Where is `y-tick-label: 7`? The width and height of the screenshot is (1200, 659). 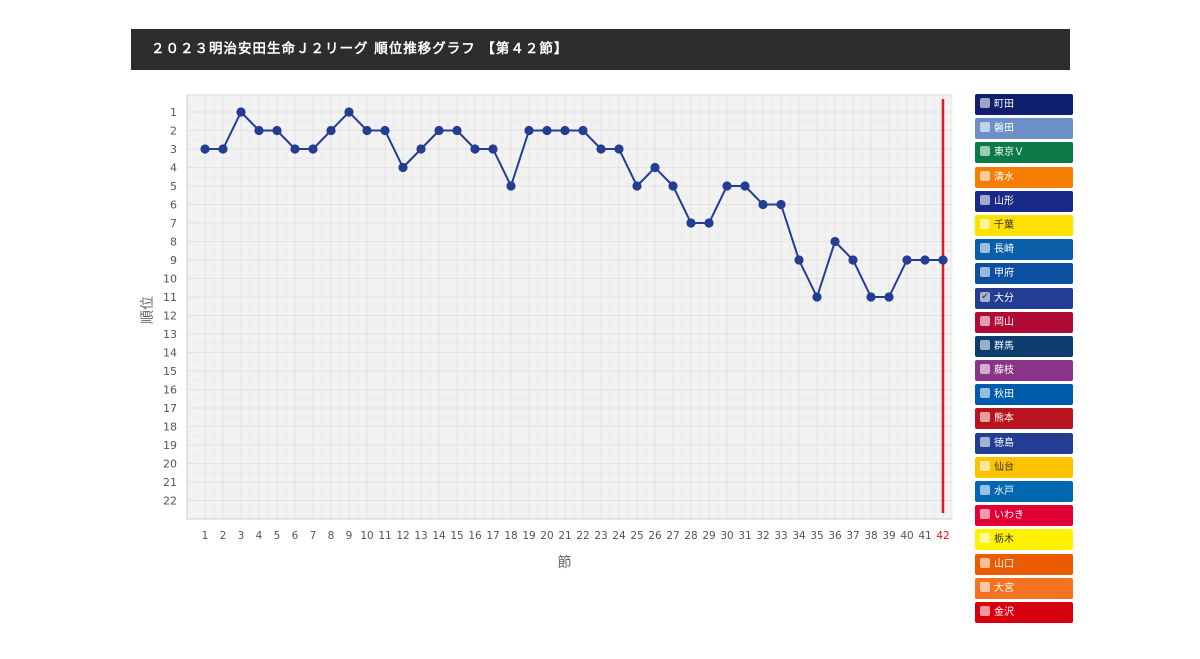 y-tick-label: 7 is located at coordinates (173, 223).